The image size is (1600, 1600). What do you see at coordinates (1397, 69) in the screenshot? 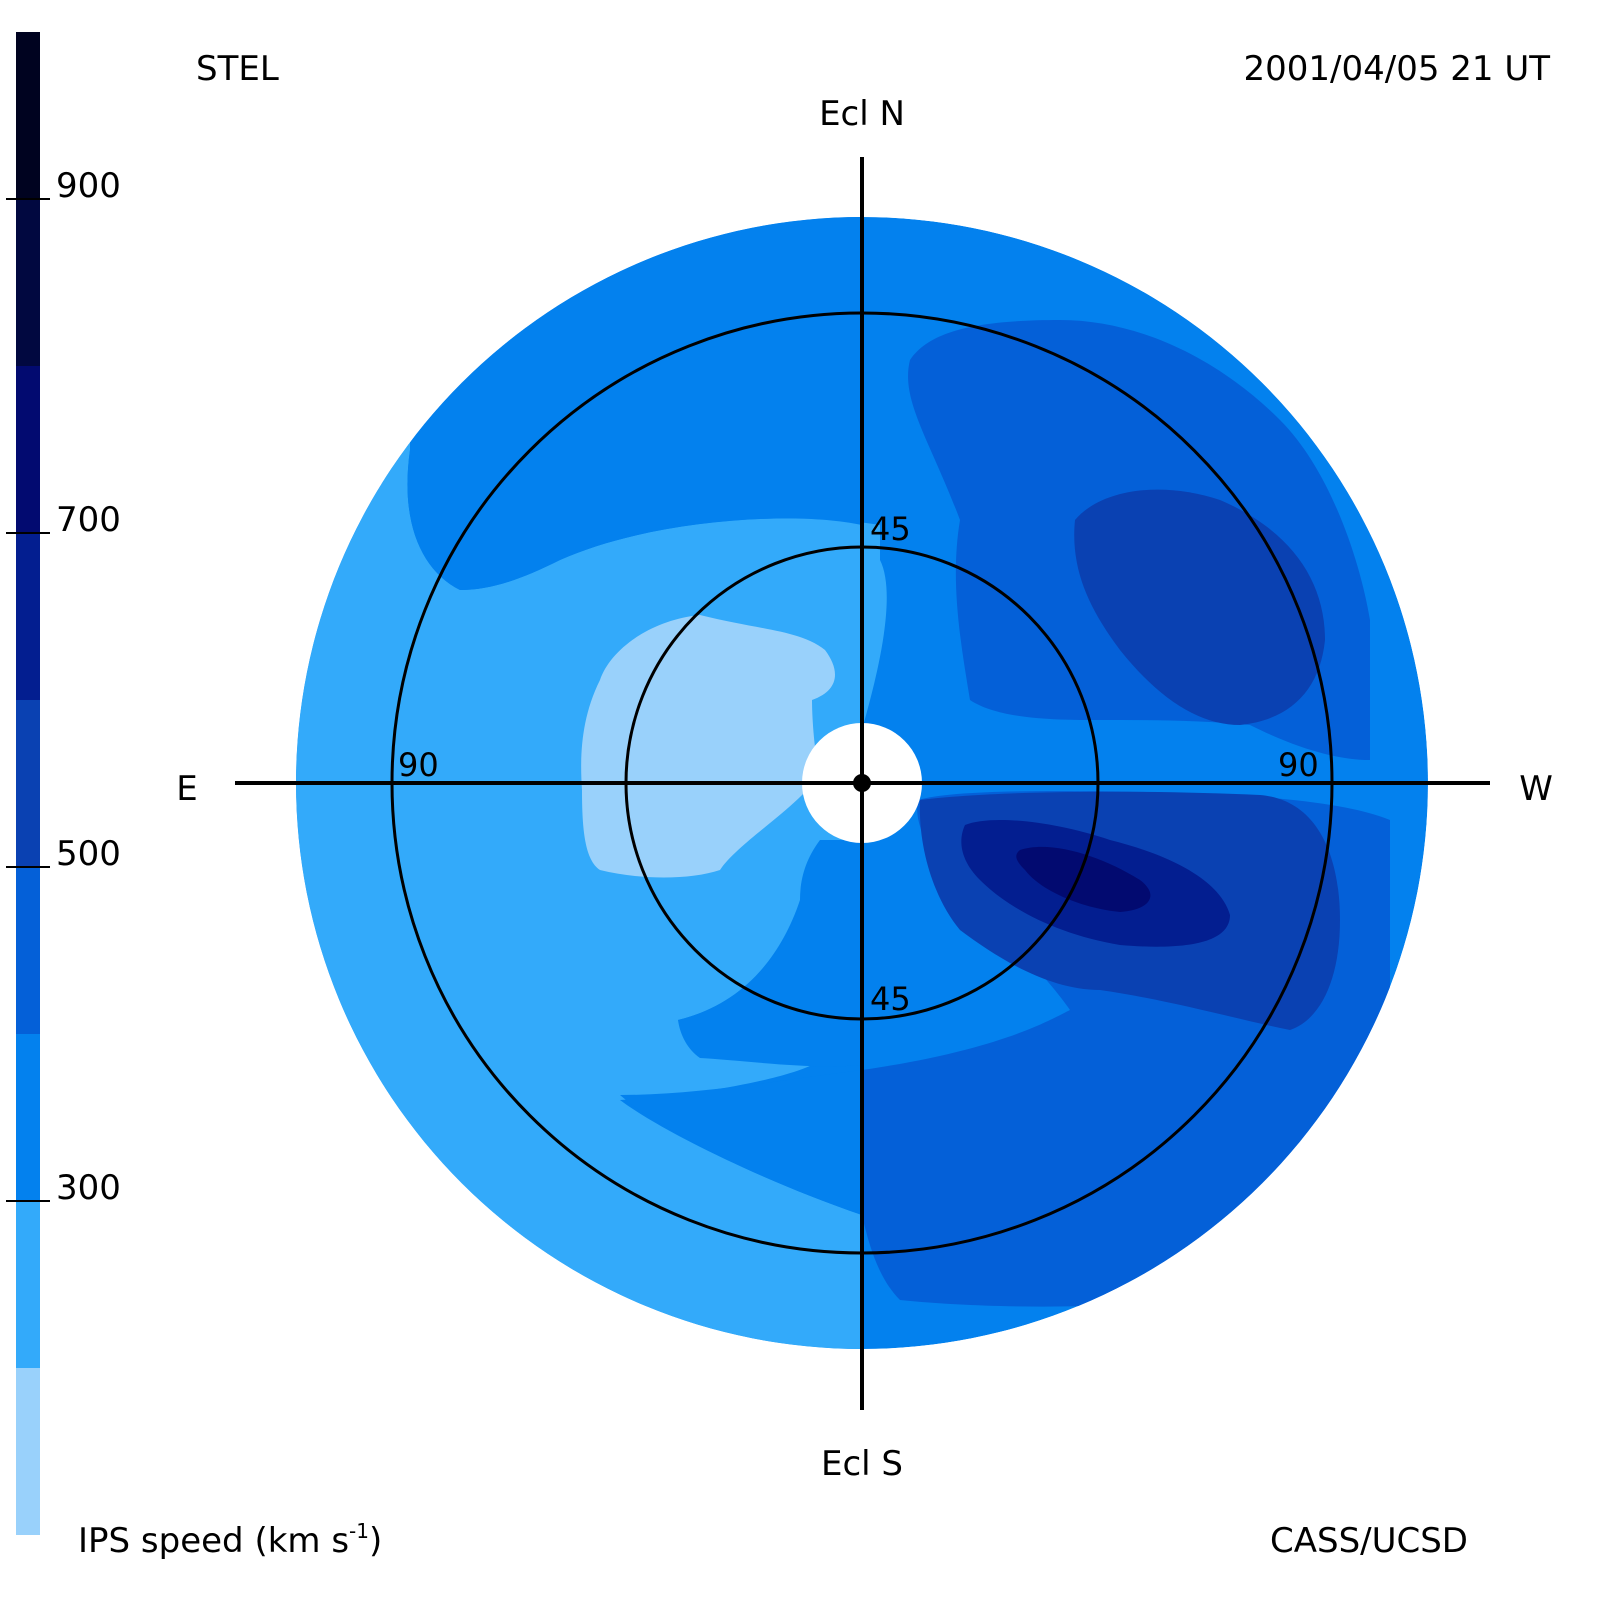
I see `timestamp-label: 2001/04/05 21 UT` at bounding box center [1397, 69].